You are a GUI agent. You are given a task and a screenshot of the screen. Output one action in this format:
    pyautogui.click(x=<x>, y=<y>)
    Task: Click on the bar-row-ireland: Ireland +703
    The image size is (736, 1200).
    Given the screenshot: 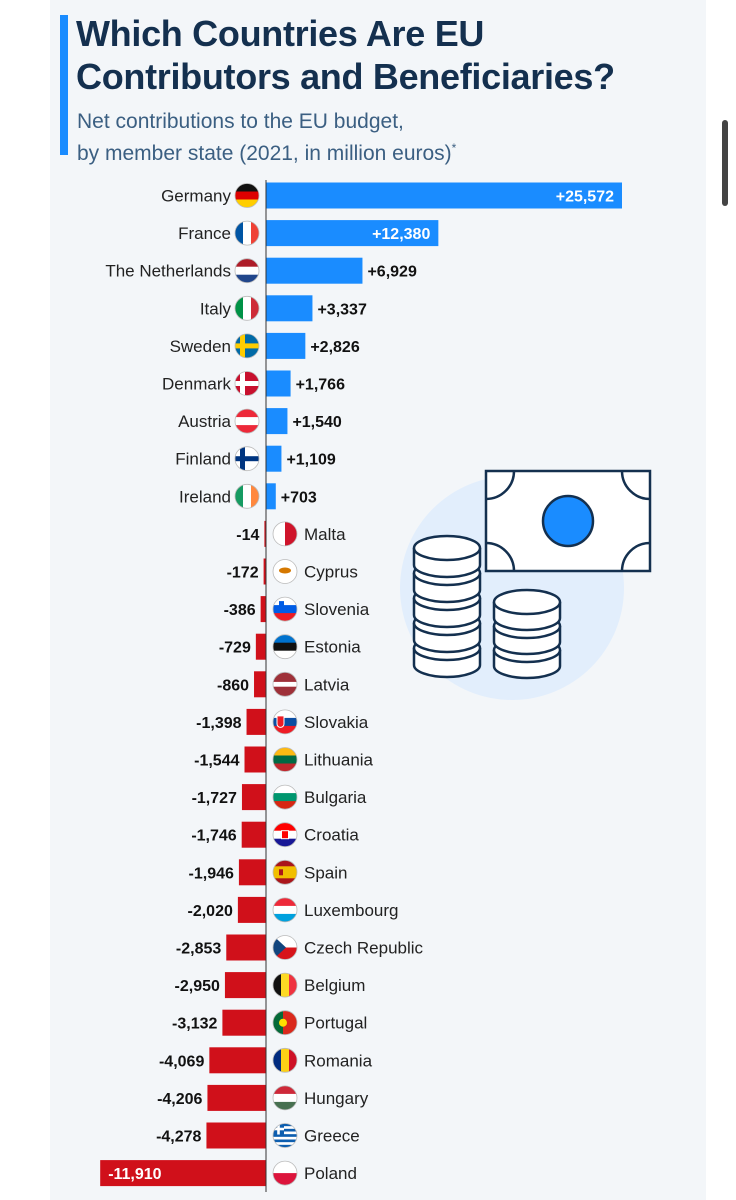 What is the action you would take?
    pyautogui.click(x=248, y=496)
    